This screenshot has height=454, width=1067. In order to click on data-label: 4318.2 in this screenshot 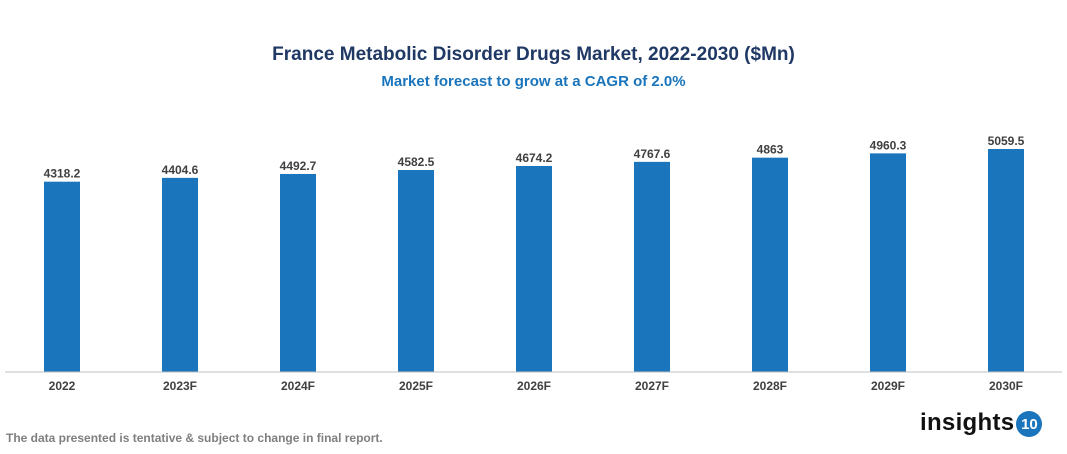, I will do `click(62, 174)`.